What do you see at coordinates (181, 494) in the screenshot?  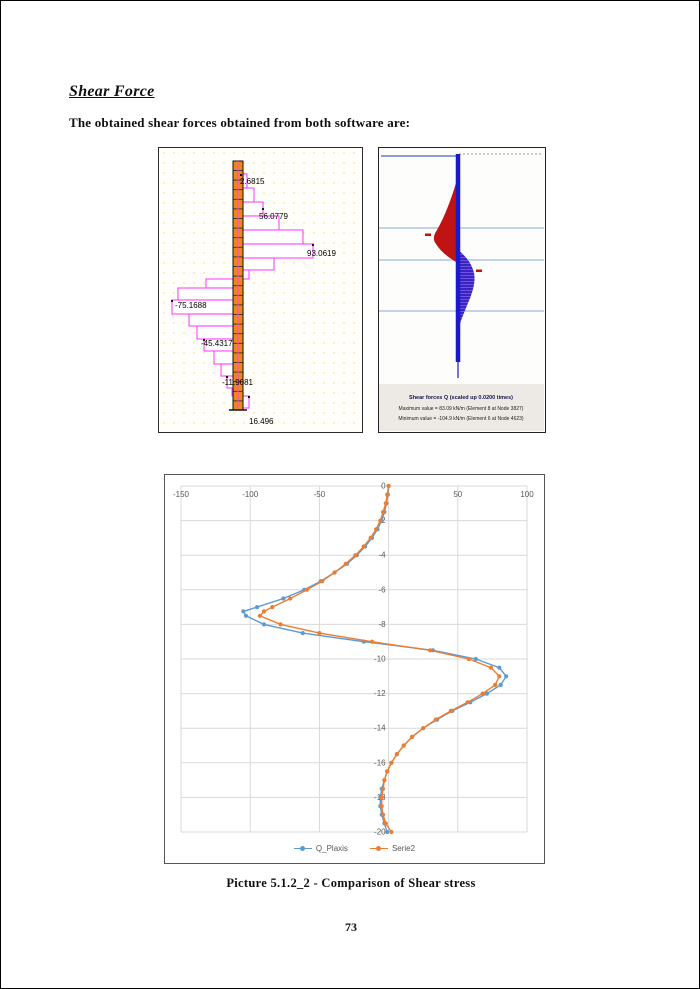 I see `svg-text: -150` at bounding box center [181, 494].